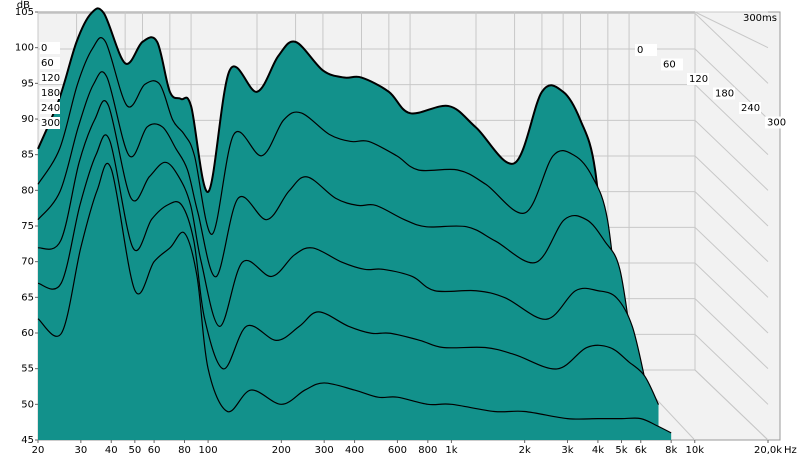  What do you see at coordinates (790, 450) in the screenshot?
I see `x-axis-label: Hz` at bounding box center [790, 450].